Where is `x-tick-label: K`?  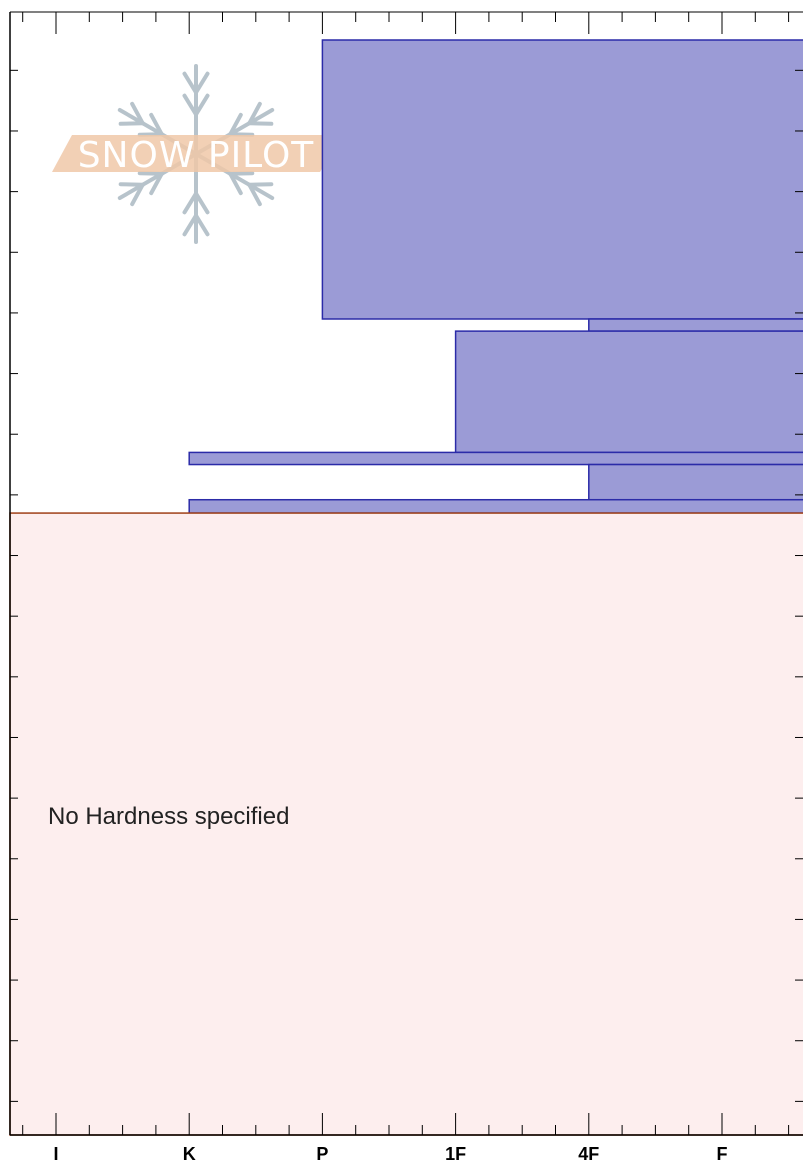
x-tick-label: K is located at coordinates (189, 1152).